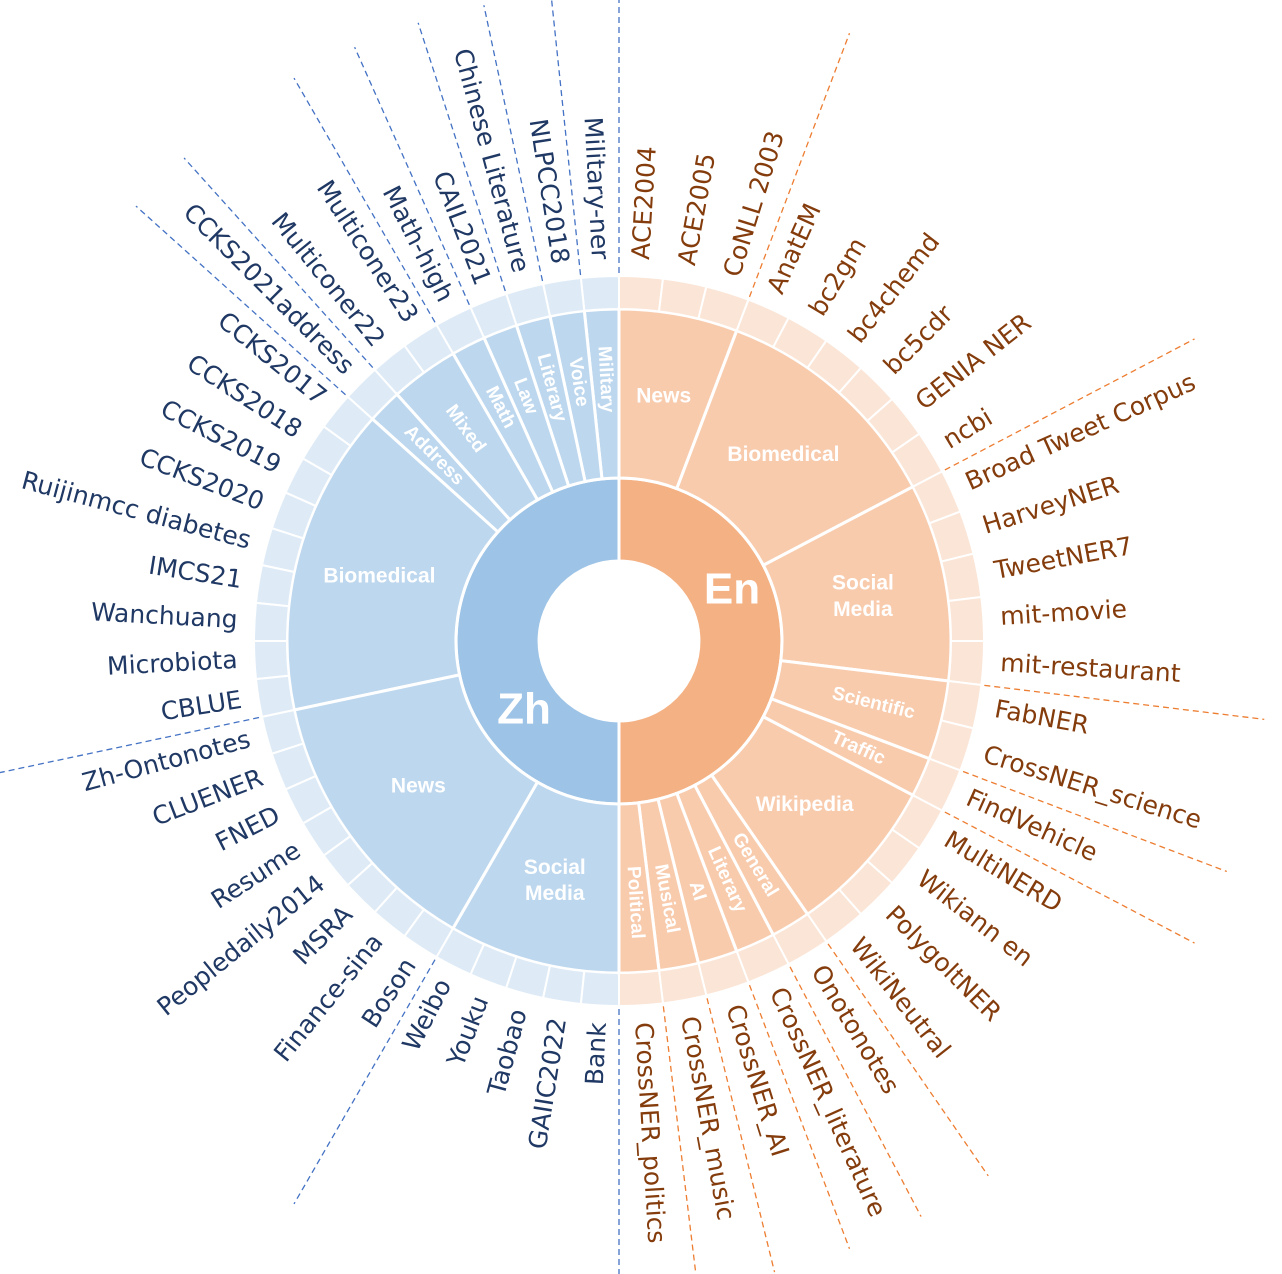 The height and width of the screenshot is (1274, 1282). Describe the element at coordinates (968, 429) in the screenshot. I see `en-dataset-label-ncbi: ncbi` at that location.